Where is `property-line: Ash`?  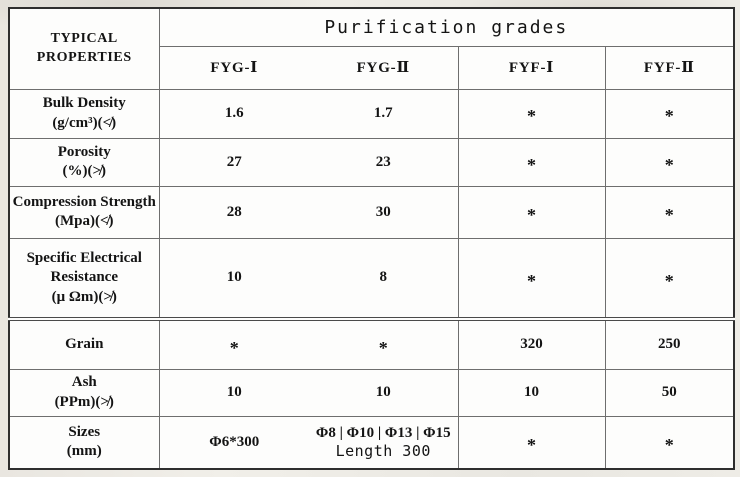 property-line: Ash is located at coordinates (84, 382).